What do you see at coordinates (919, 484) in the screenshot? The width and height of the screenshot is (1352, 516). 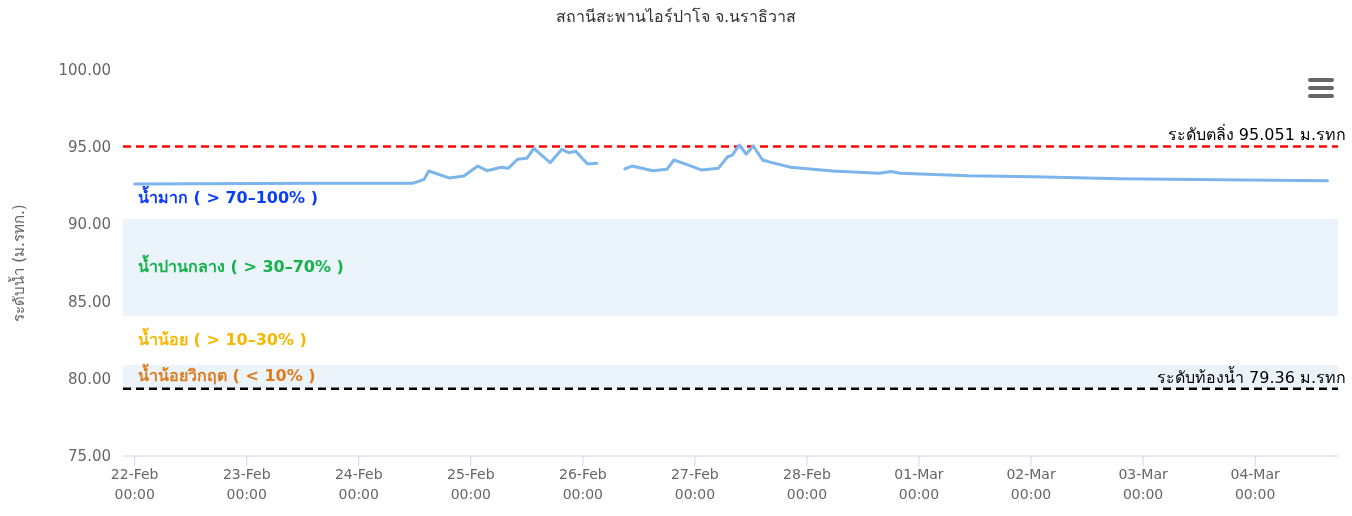 I see `x-tick-label: 01-Mar 00:00` at bounding box center [919, 484].